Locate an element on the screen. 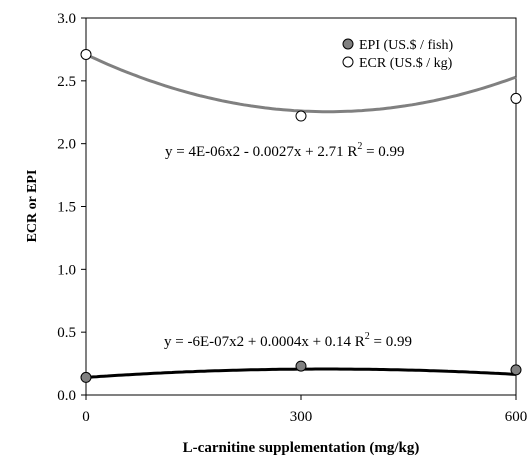 The width and height of the screenshot is (530, 459). x-tick-label: 600 is located at coordinates (516, 417).